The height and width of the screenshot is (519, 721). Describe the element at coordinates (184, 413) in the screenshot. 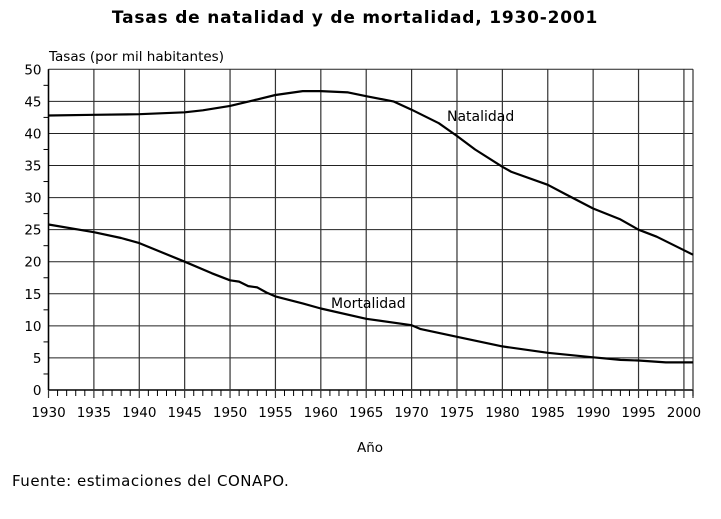

I see `x-tick-label: 1945` at that location.